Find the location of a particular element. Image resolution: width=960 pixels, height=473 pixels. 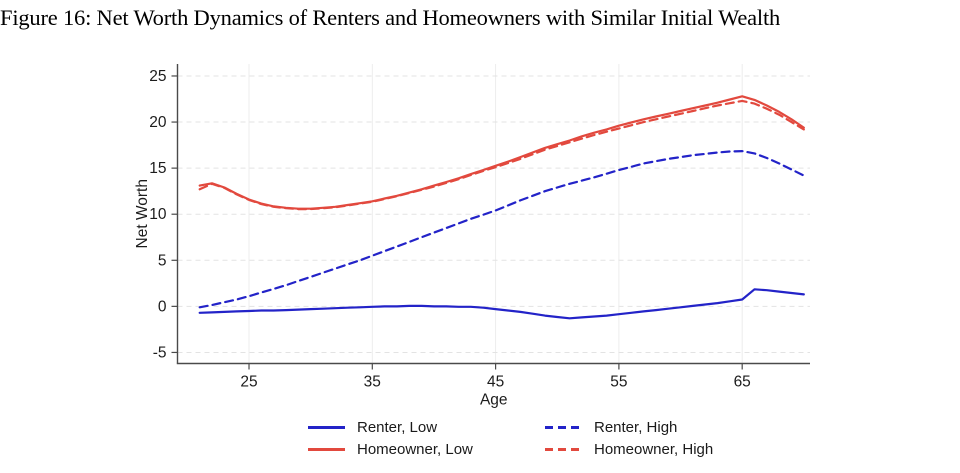

legend-item-renter-high: Renter, High is located at coordinates (637, 427).